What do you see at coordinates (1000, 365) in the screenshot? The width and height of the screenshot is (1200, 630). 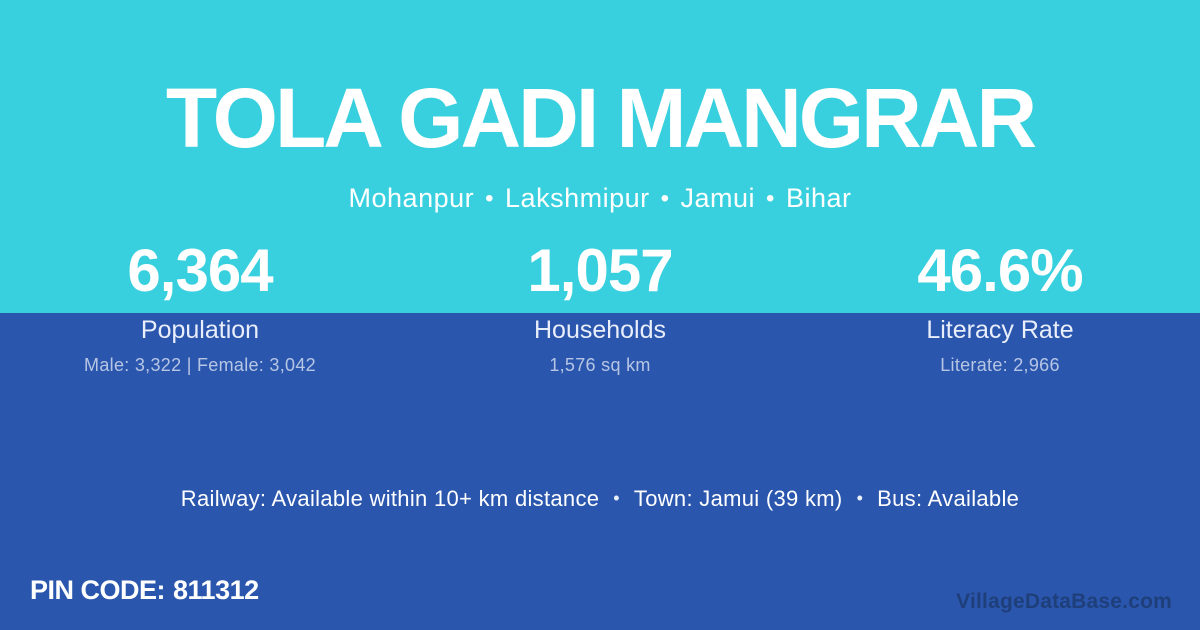 I see `literacy-detail: Literate: 2,966` at bounding box center [1000, 365].